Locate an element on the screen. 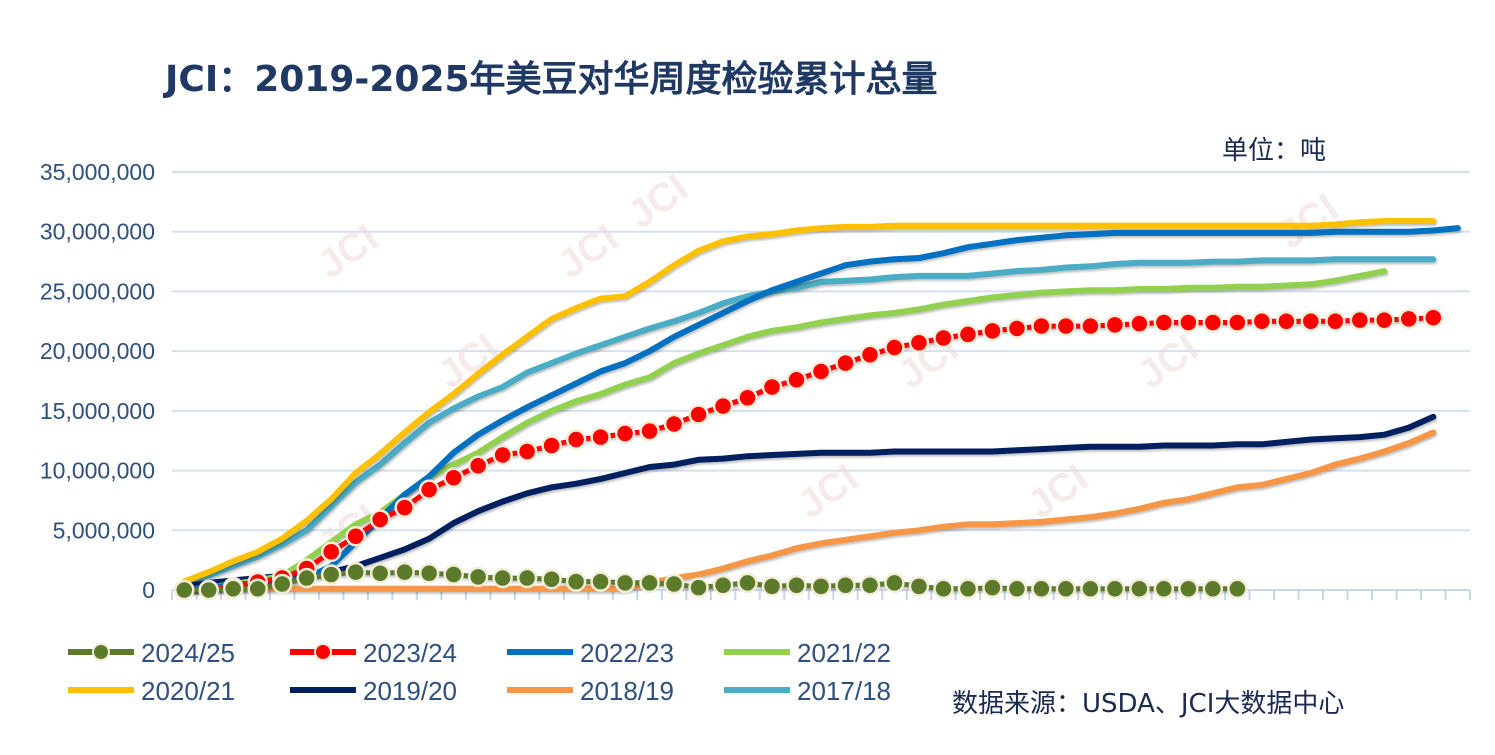  legend-label: 2017/18 is located at coordinates (844, 691).